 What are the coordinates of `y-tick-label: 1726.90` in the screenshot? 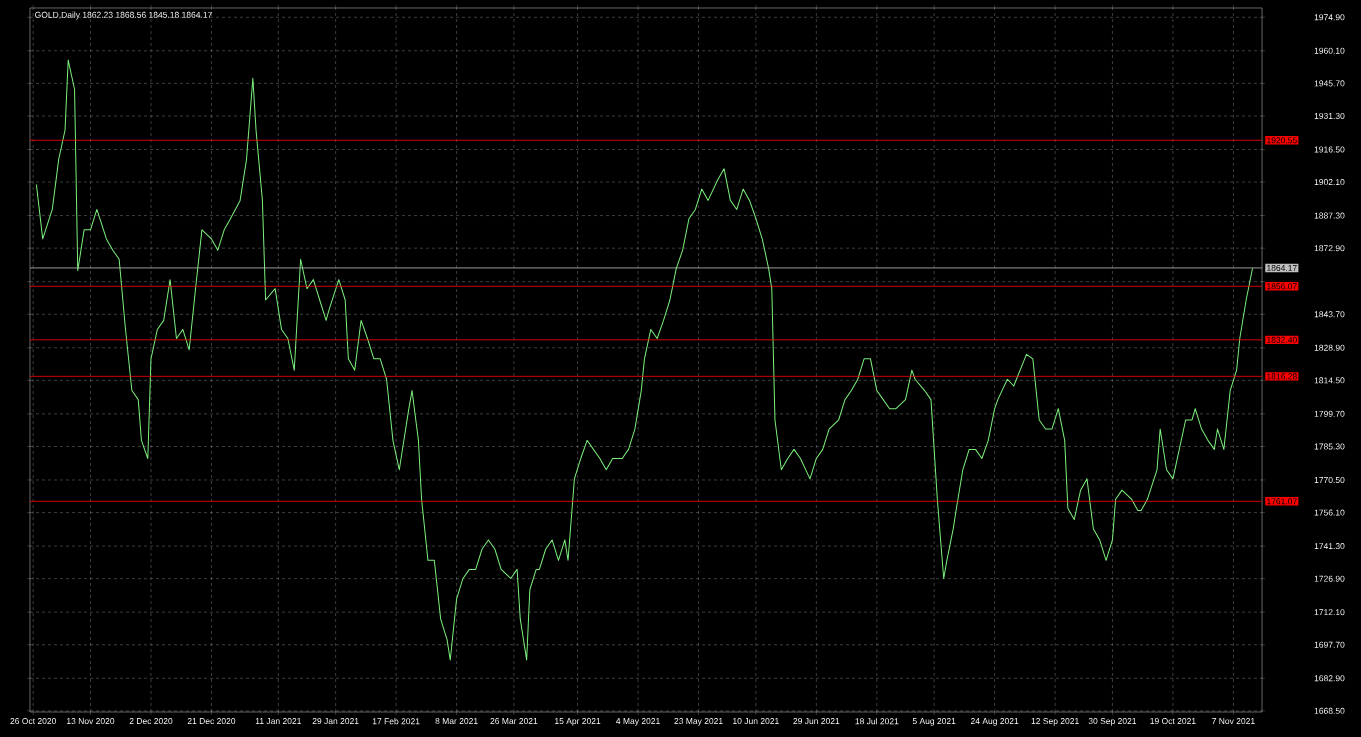 It's located at (1329, 578).